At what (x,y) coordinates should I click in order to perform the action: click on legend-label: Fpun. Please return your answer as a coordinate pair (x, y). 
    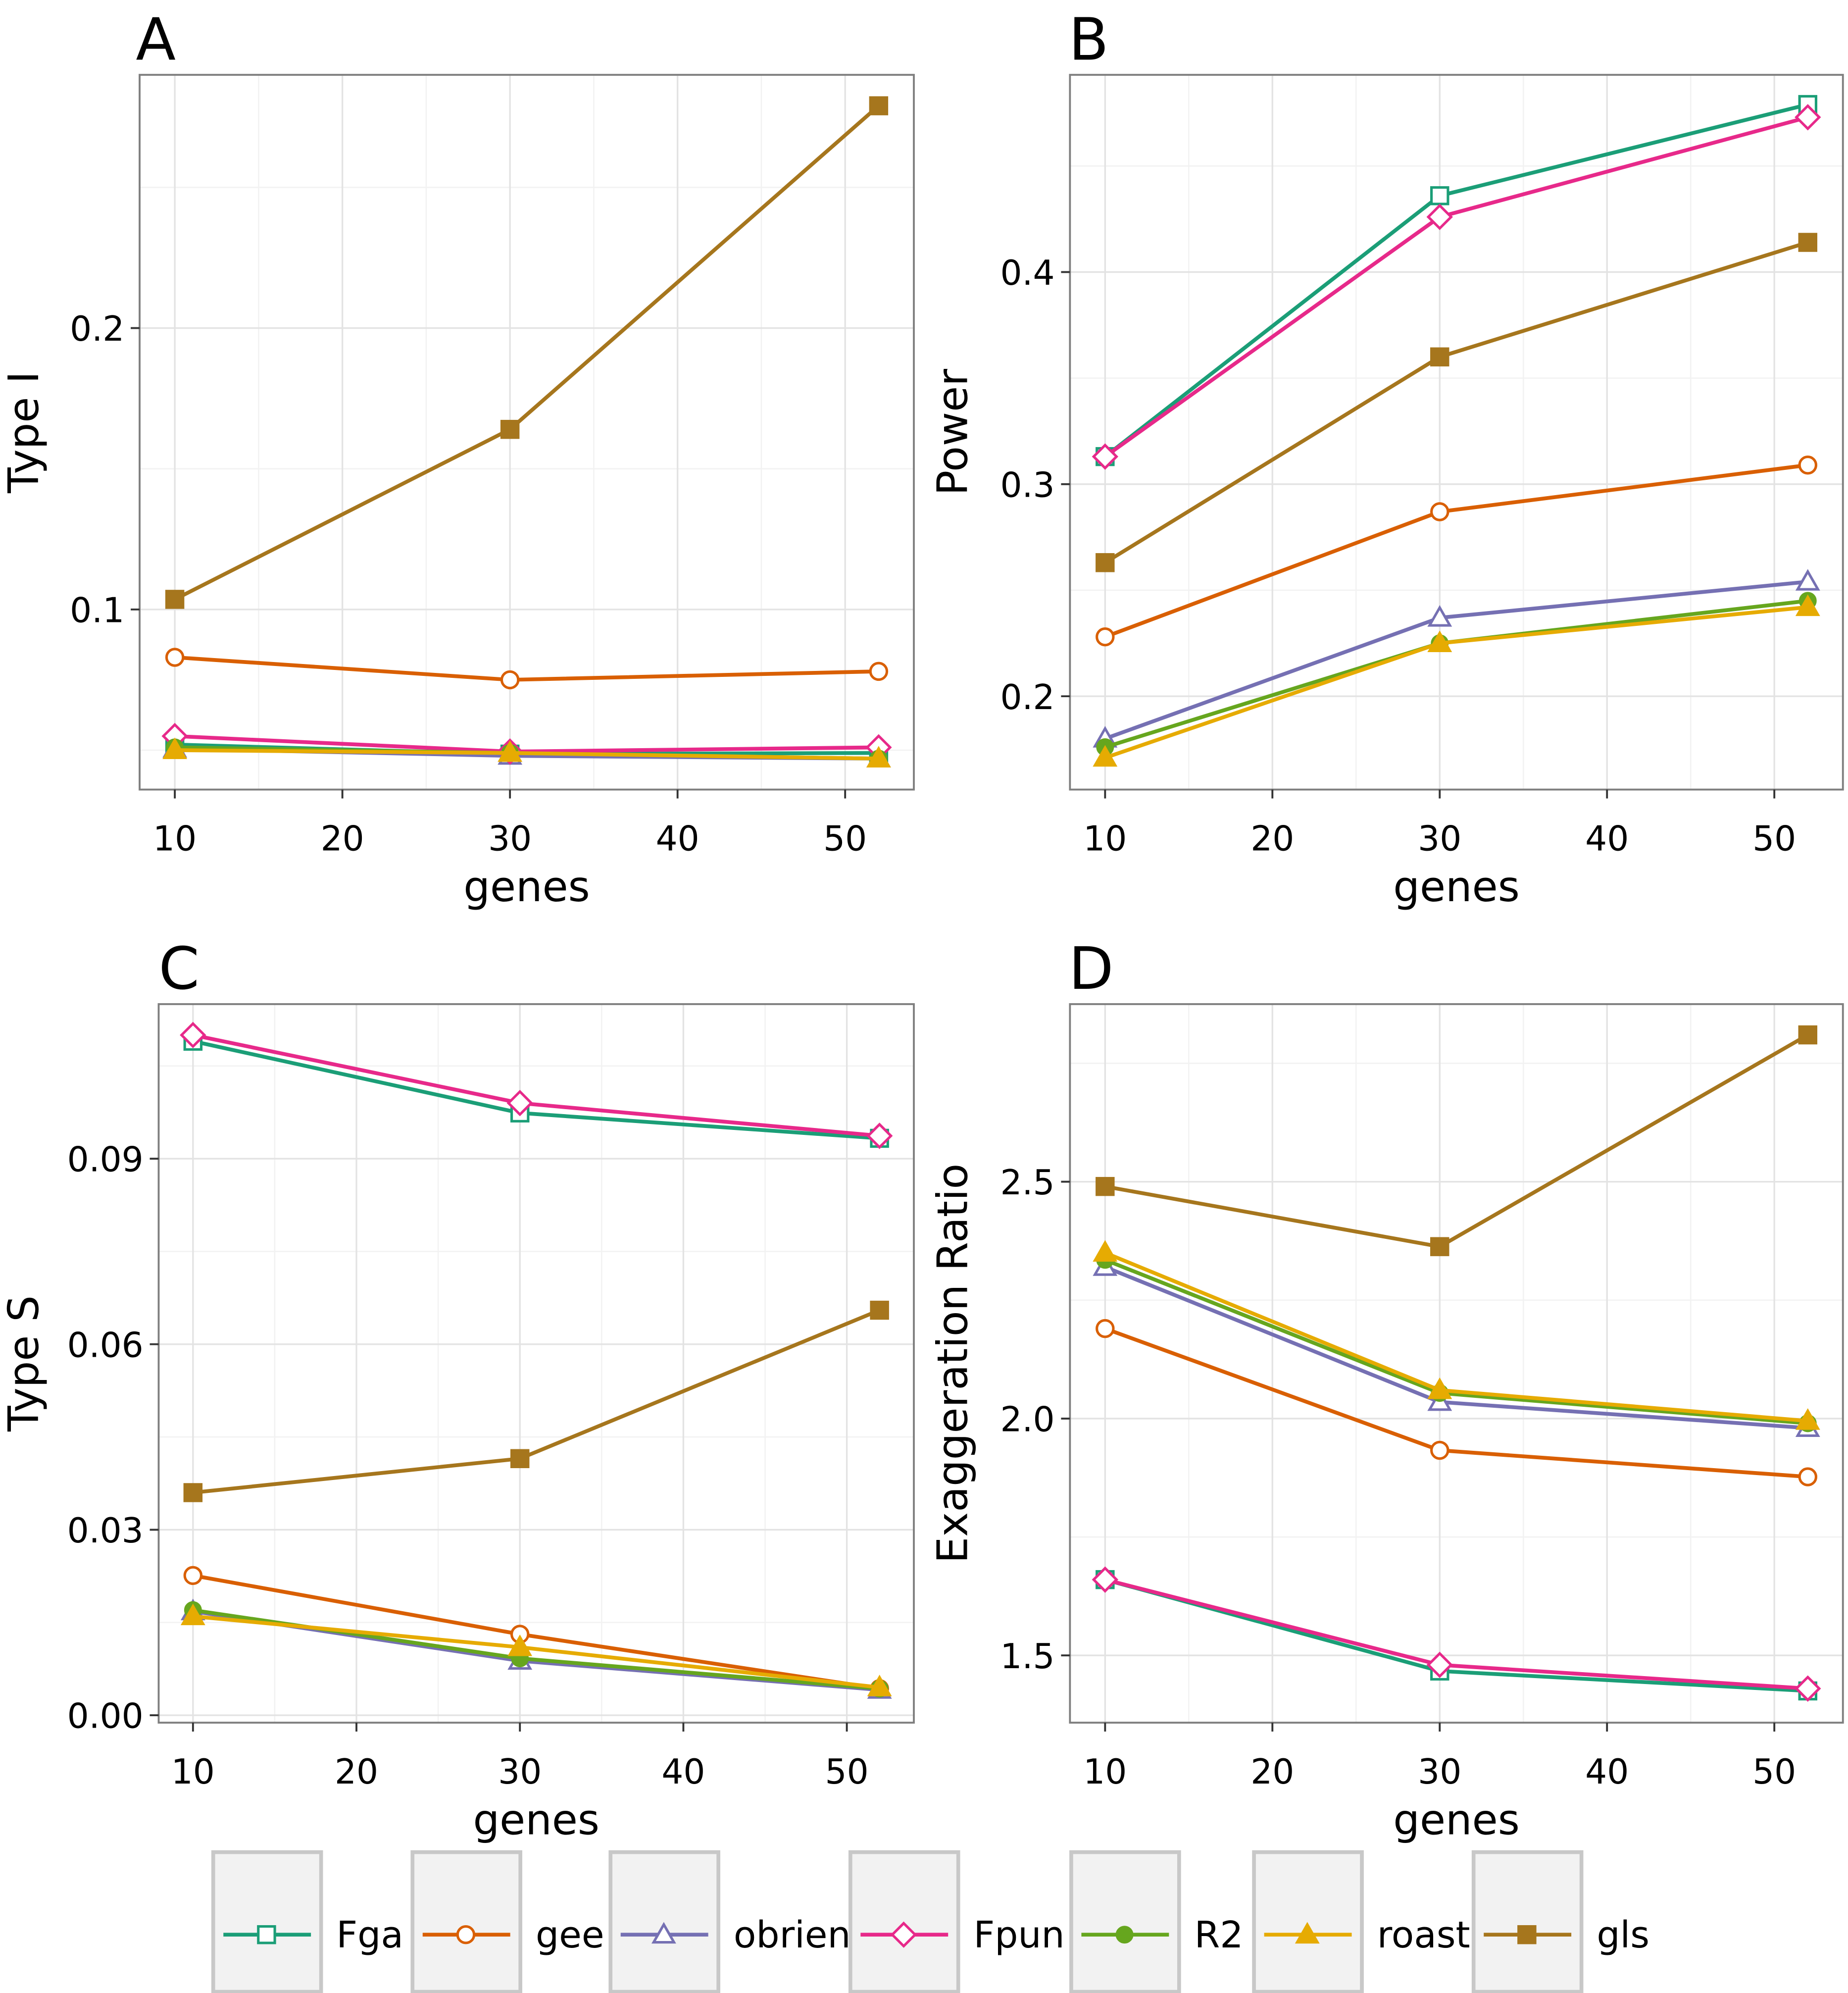
    Looking at the image, I should click on (1018, 1935).